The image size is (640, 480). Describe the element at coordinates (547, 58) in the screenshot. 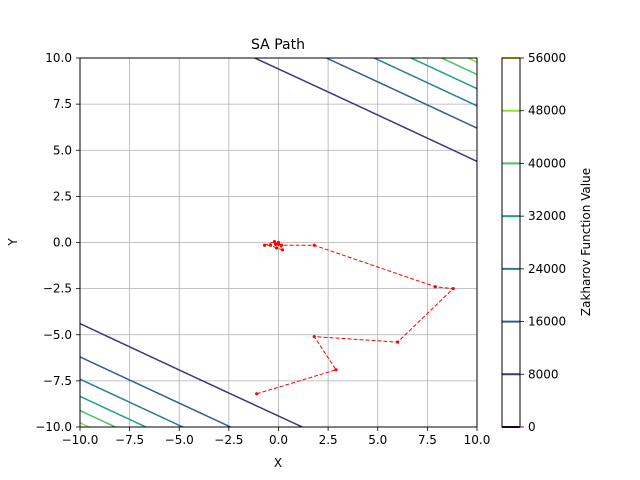

I see `colorbar-tick-label: 56000` at that location.